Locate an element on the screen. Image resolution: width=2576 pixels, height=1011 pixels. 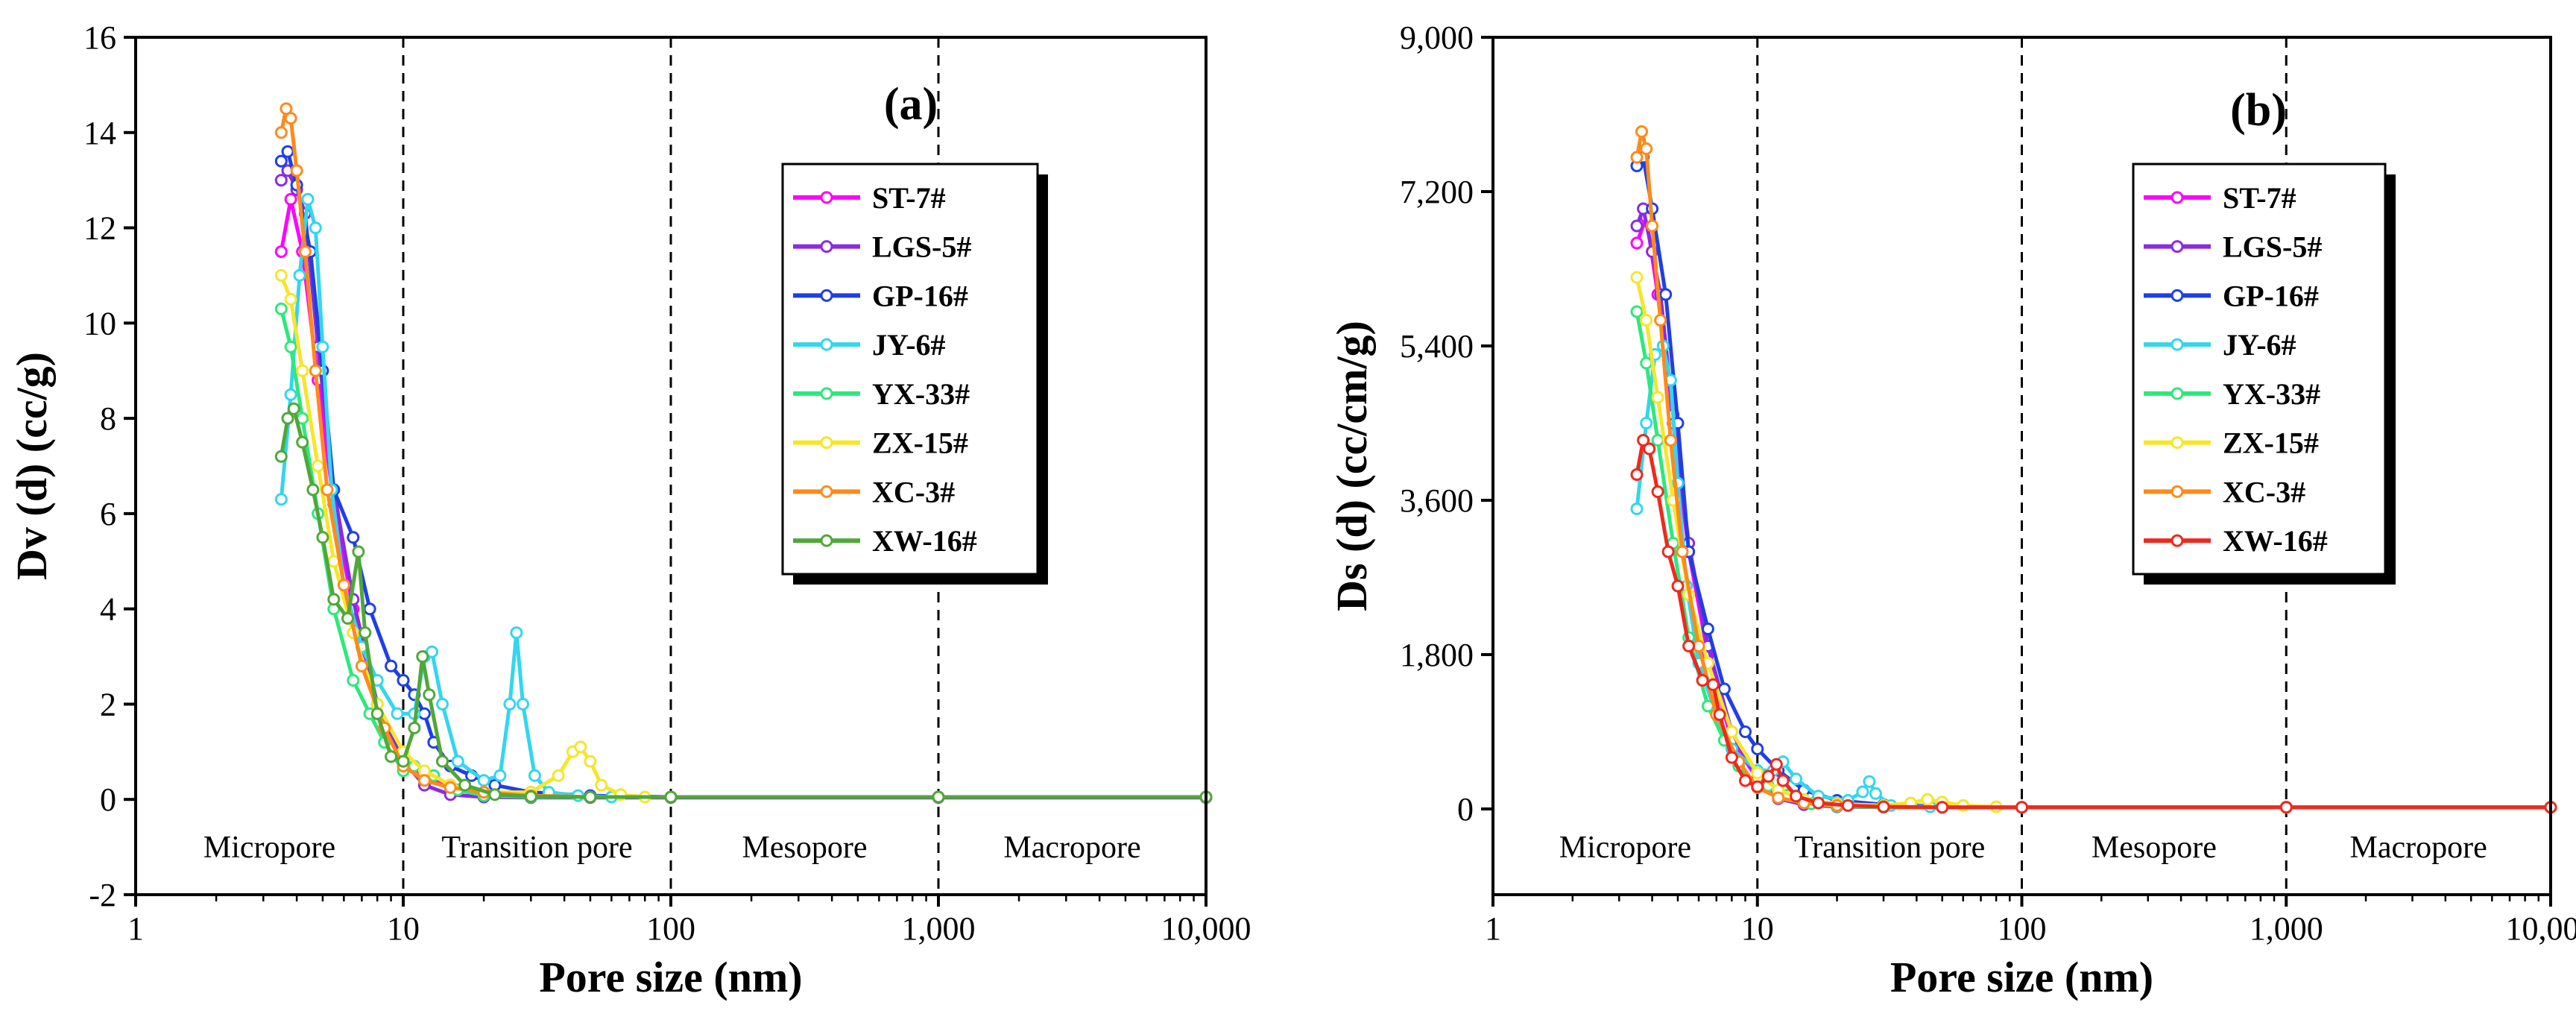
panel-a-legend-label: ST-7# is located at coordinates (909, 198).